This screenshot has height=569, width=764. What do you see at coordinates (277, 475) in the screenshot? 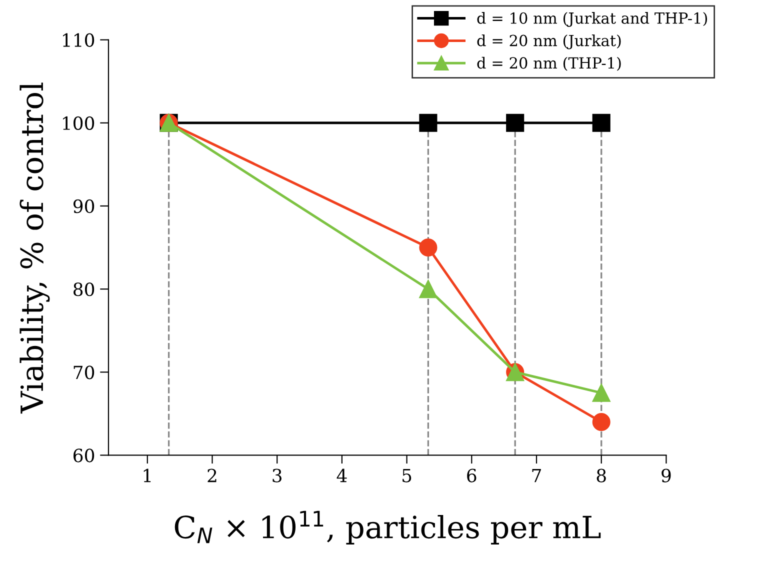
I see `x-tick-label: 3` at bounding box center [277, 475].